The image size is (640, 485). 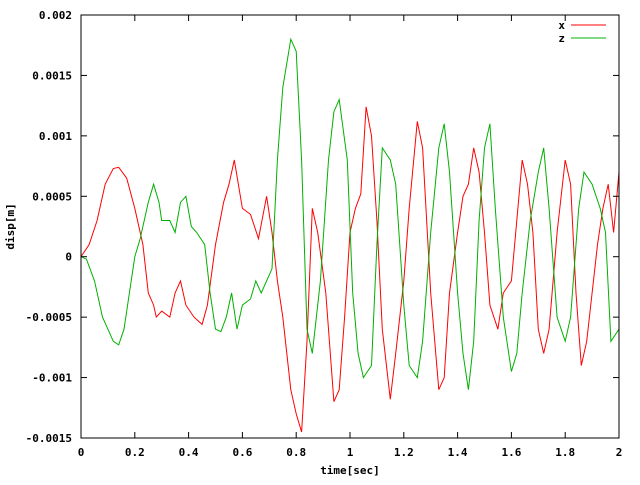 I want to click on y-tick-label: -0.001, so click(x=52, y=378).